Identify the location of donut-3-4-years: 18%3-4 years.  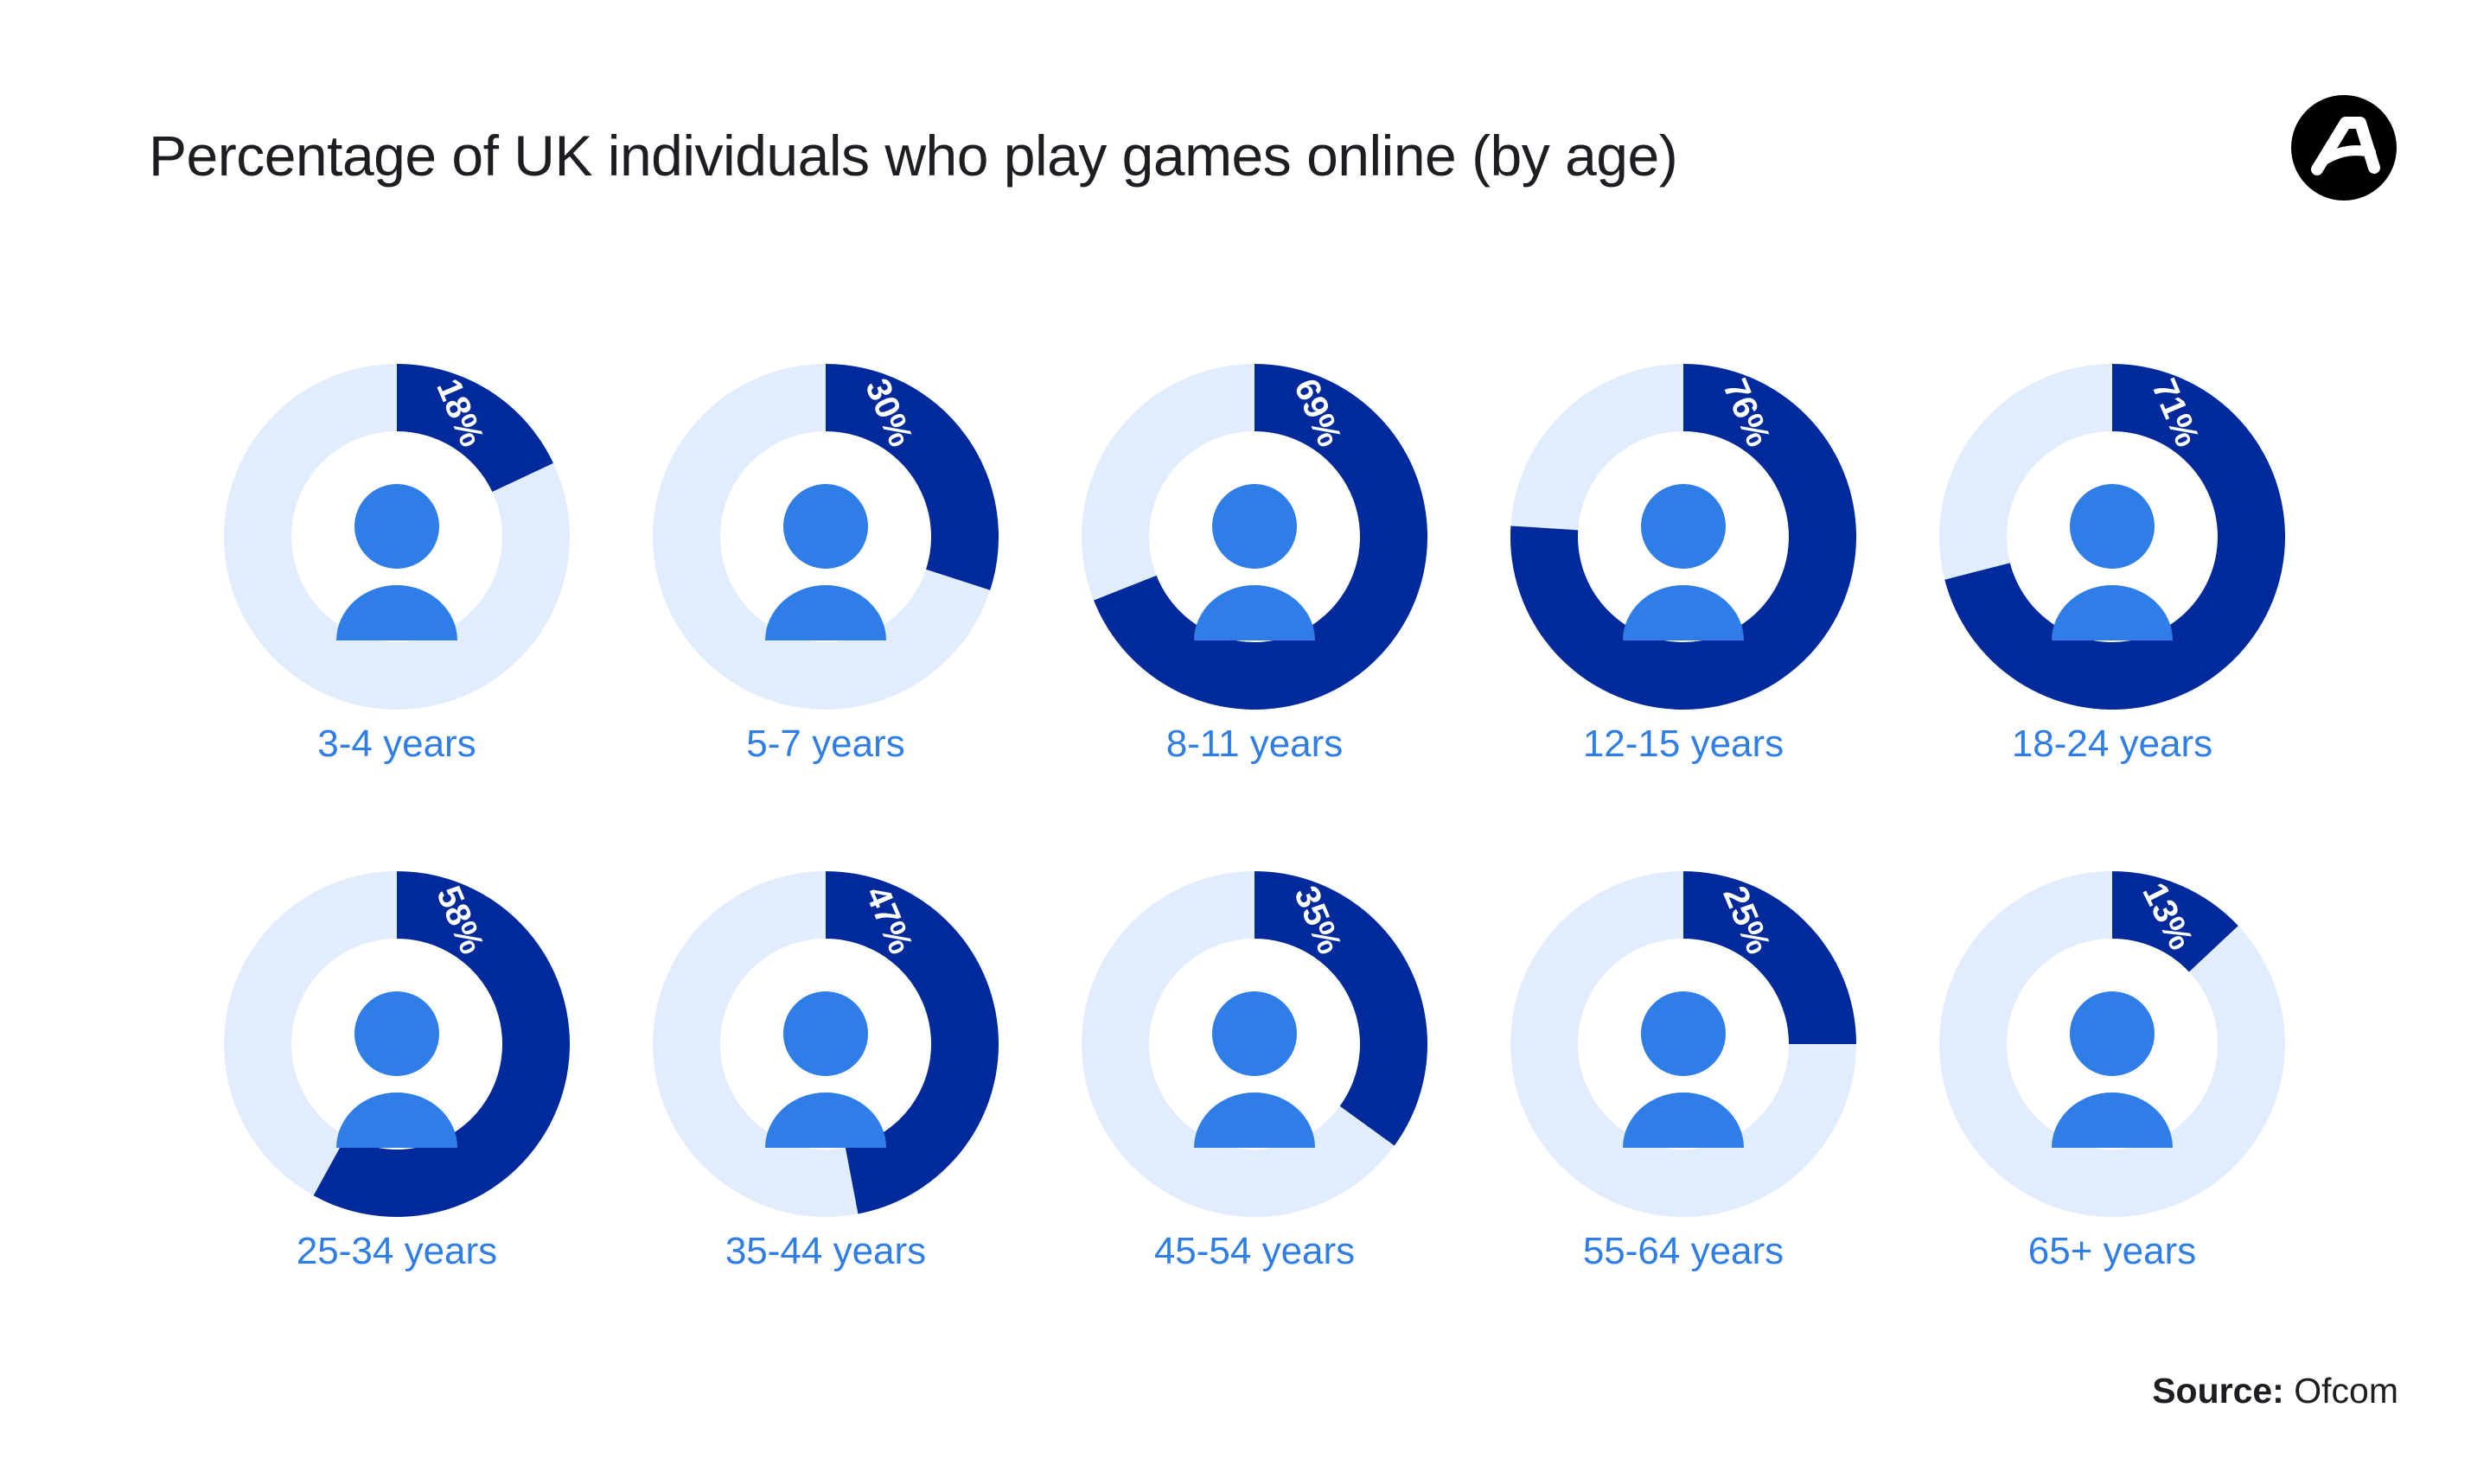
(397, 564).